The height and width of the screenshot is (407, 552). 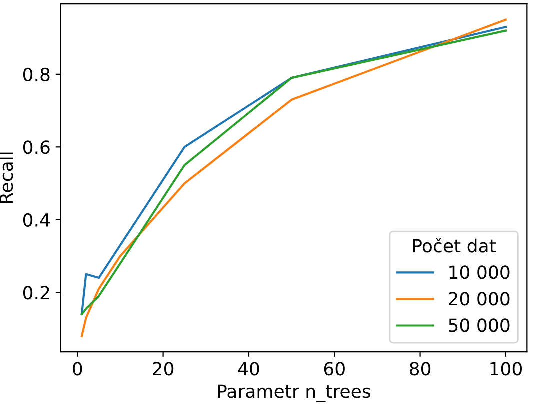 What do you see at coordinates (480, 273) in the screenshot?
I see `legend-label: 10 000` at bounding box center [480, 273].